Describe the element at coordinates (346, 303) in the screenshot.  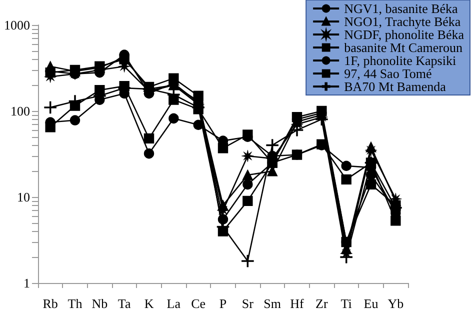
I see `x-tick-label: Ti` at that location.